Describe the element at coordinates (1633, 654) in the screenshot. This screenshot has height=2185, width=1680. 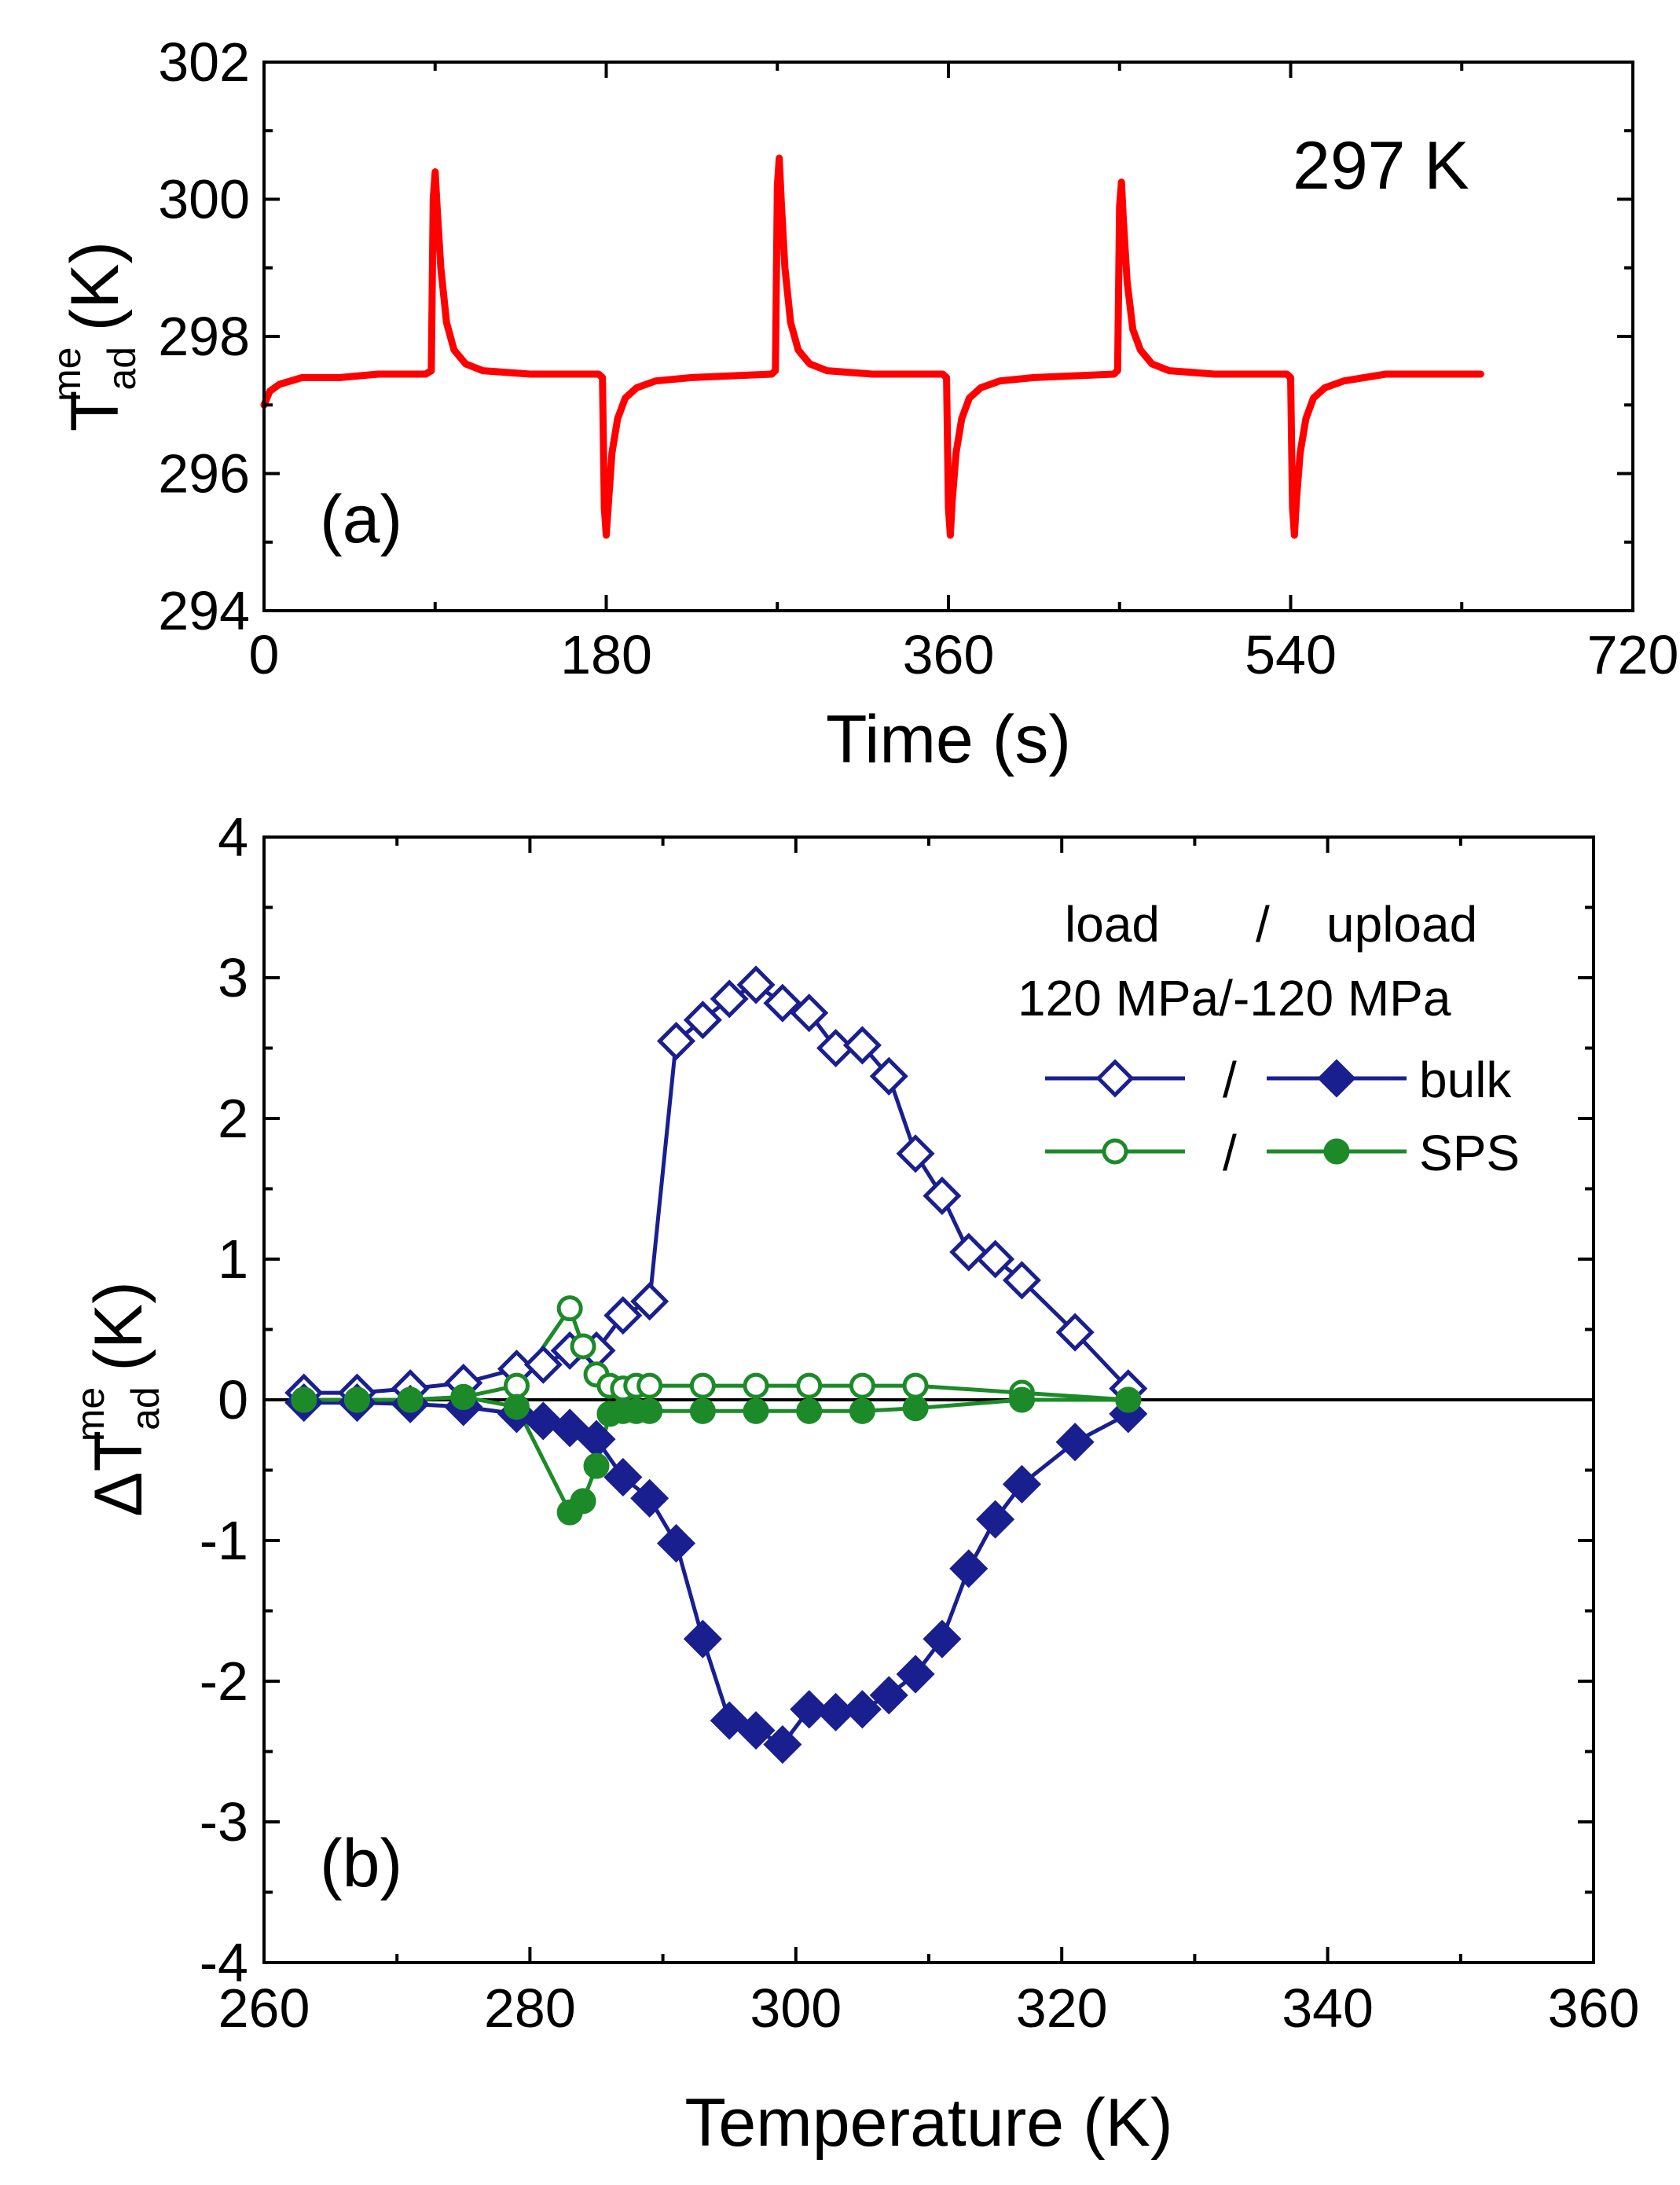
I see `panel-a-xtick-label: 720` at that location.